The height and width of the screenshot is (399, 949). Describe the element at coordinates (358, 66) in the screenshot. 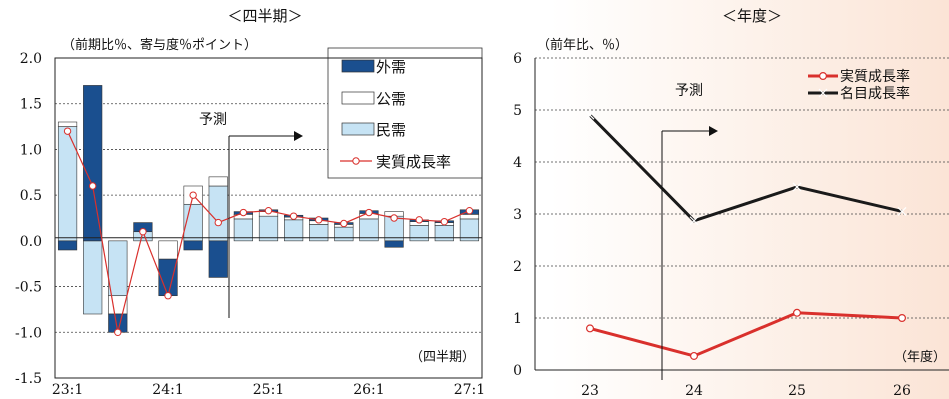

I see `legend-swatch-external` at that location.